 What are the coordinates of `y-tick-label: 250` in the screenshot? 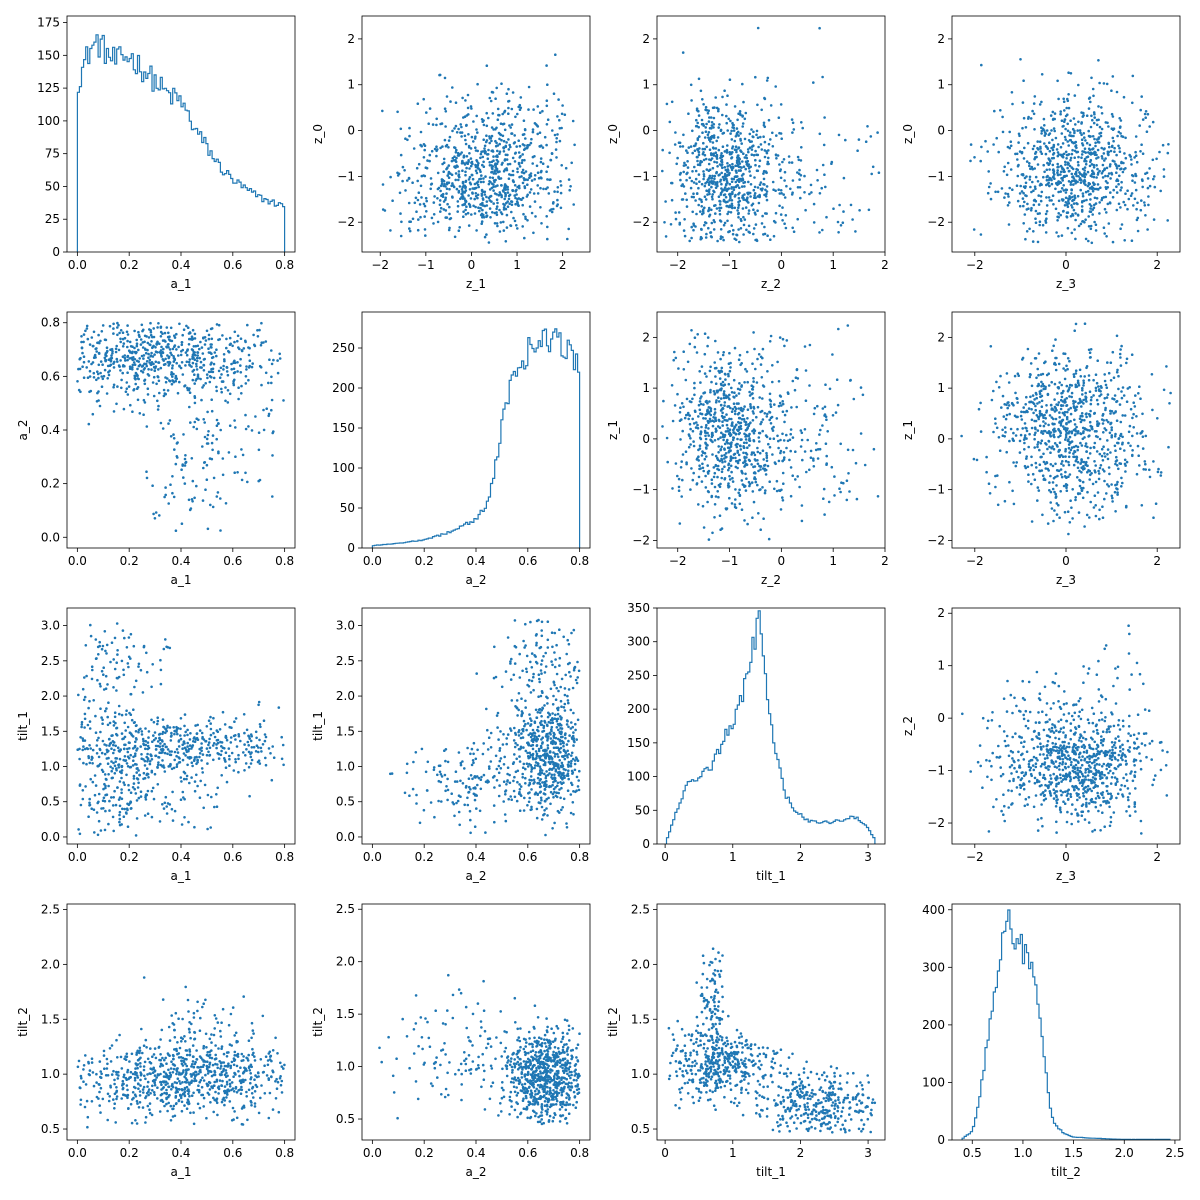 It's located at (343, 348).